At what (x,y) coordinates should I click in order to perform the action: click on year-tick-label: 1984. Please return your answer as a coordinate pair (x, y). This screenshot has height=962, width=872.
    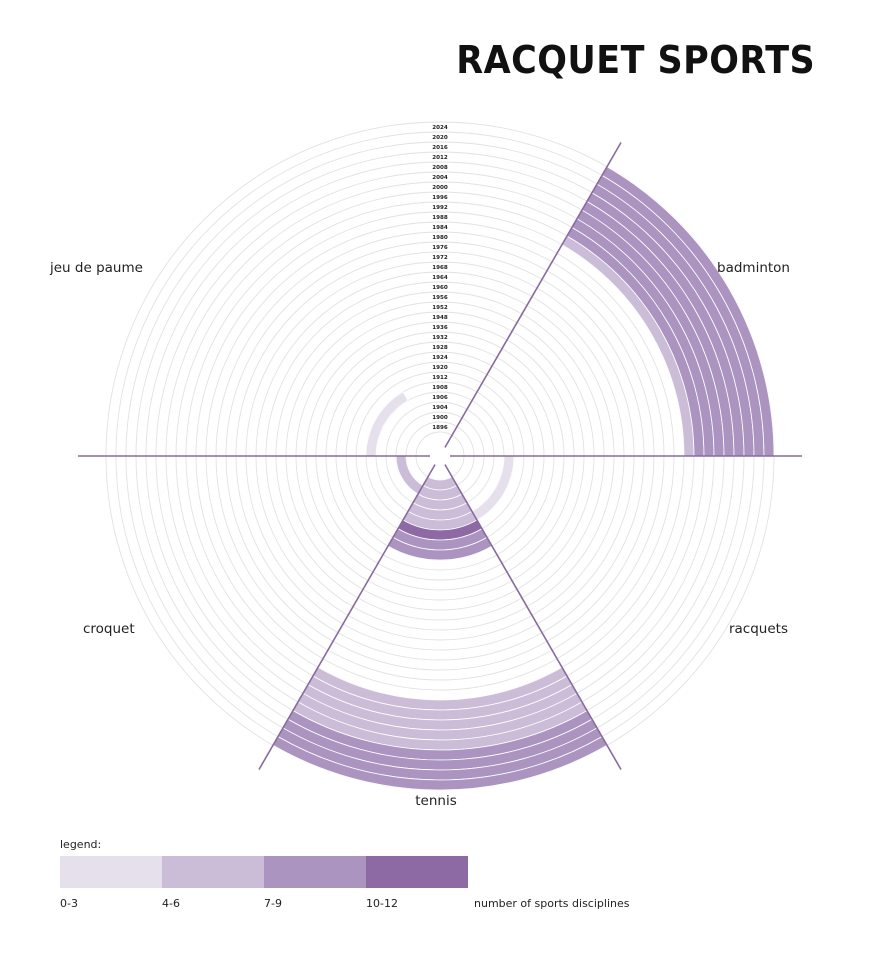
    Looking at the image, I should click on (440, 228).